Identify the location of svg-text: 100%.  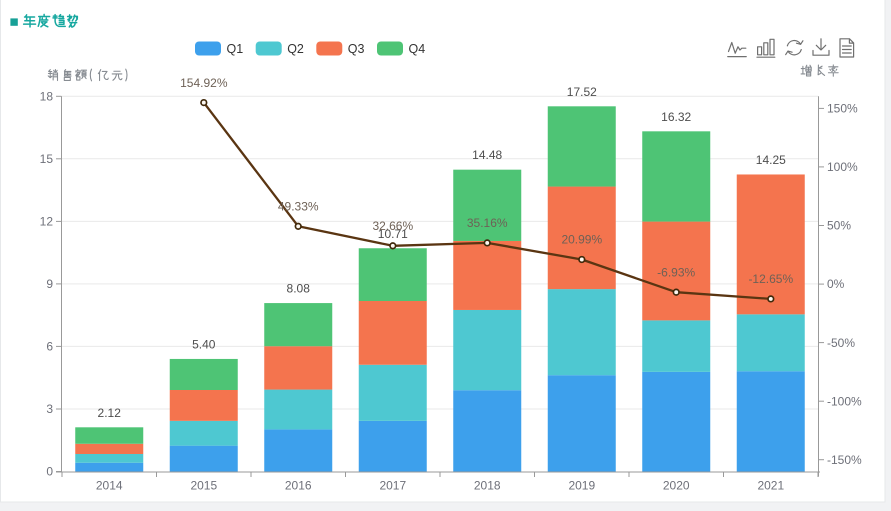
(842, 167).